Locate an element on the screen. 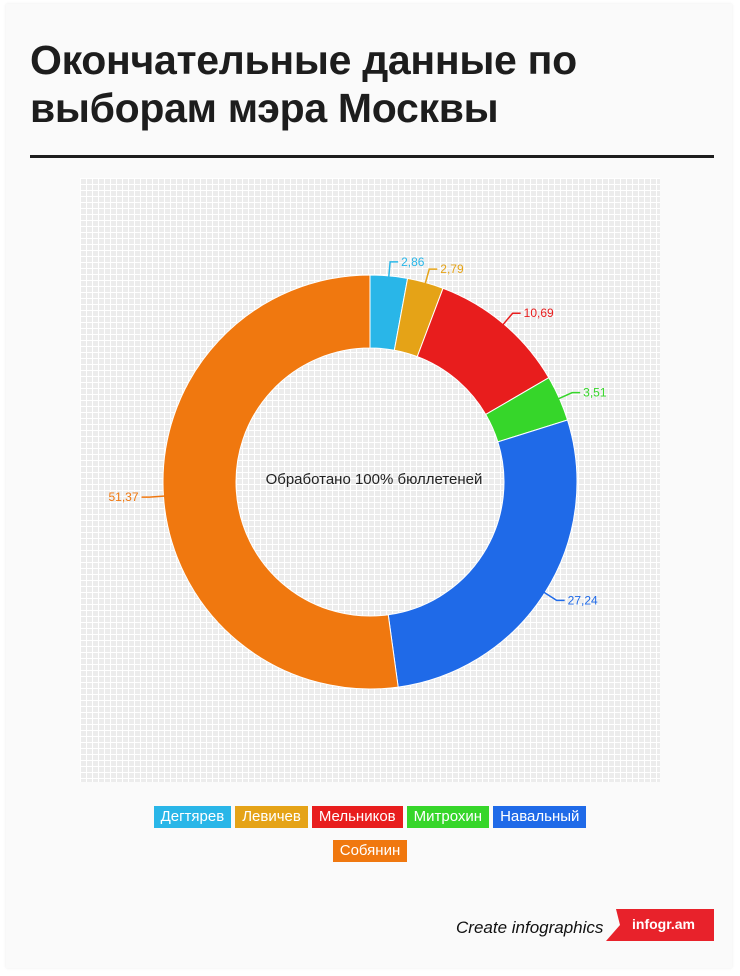 The image size is (740, 976). data-label-4: 3,51 is located at coordinates (595, 393).